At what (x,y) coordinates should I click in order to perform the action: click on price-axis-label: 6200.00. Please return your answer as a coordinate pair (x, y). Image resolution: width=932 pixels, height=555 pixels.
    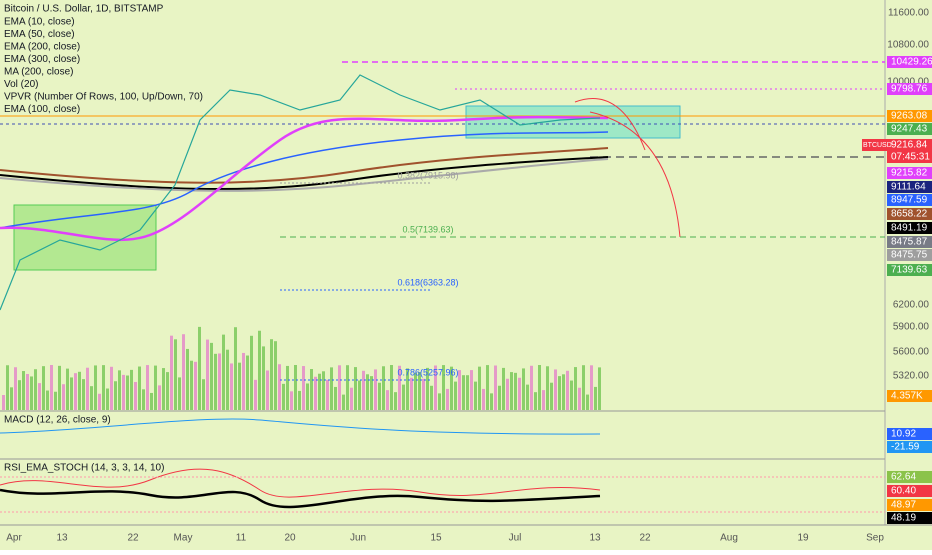
    Looking at the image, I should click on (911, 305).